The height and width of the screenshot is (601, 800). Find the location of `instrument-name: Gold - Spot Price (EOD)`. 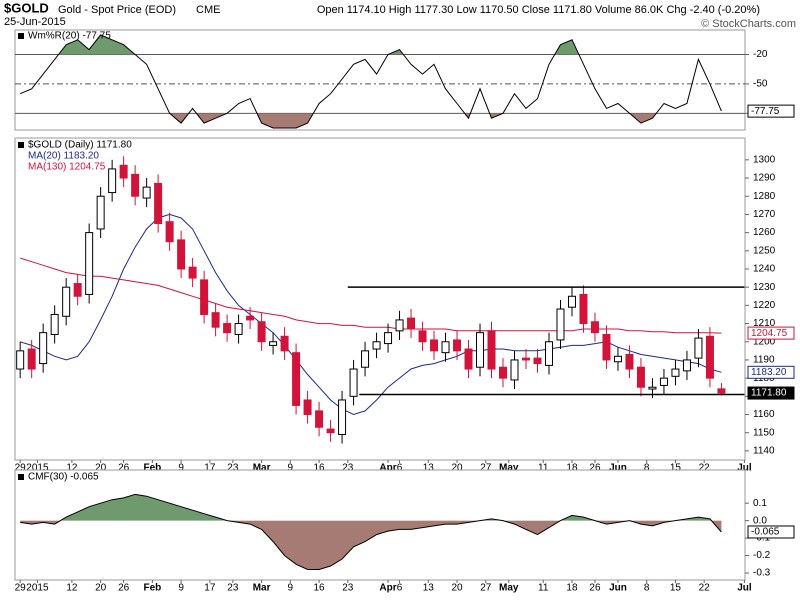

instrument-name: Gold - Spot Price (EOD) is located at coordinates (117, 10).